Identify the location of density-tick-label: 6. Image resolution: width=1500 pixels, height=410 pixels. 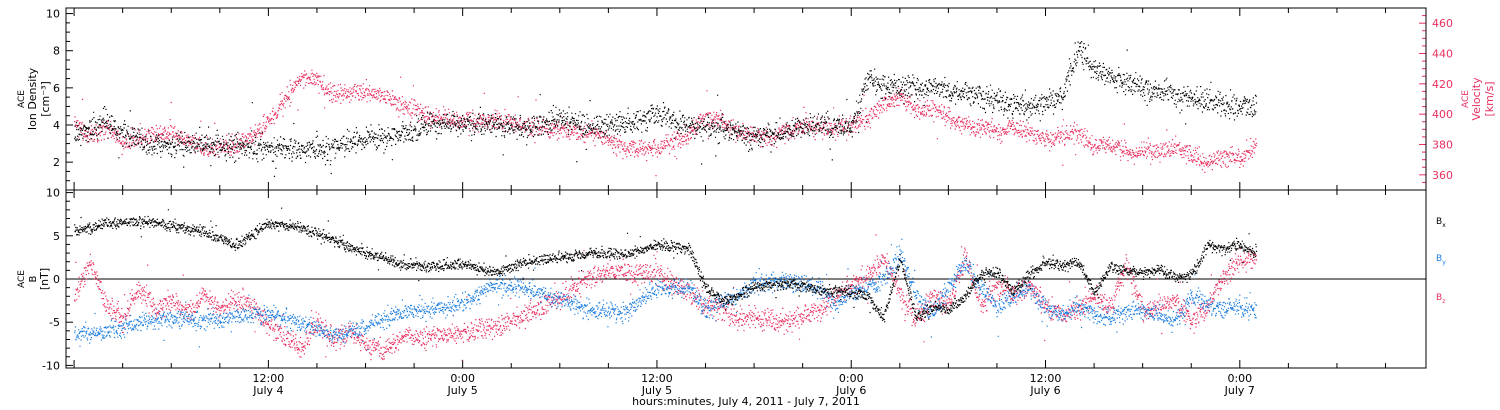
(56, 88).